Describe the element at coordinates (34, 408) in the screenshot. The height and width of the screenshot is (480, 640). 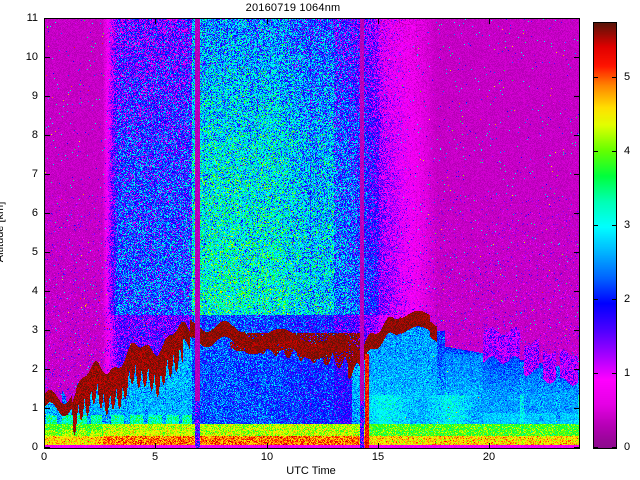
I see `y-tick-label-1: 1` at that location.